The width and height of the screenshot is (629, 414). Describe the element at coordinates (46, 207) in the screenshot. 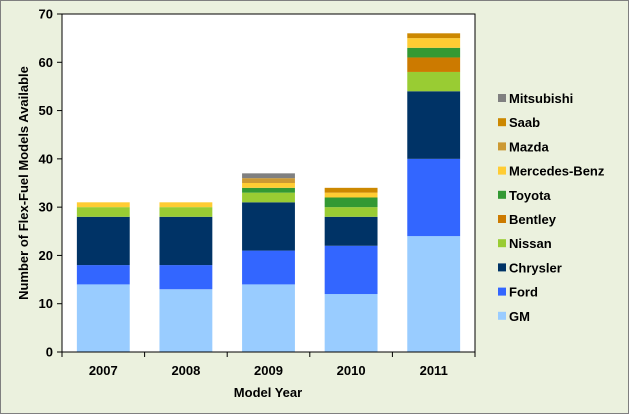

I see `y-tick-label: 30` at that location.